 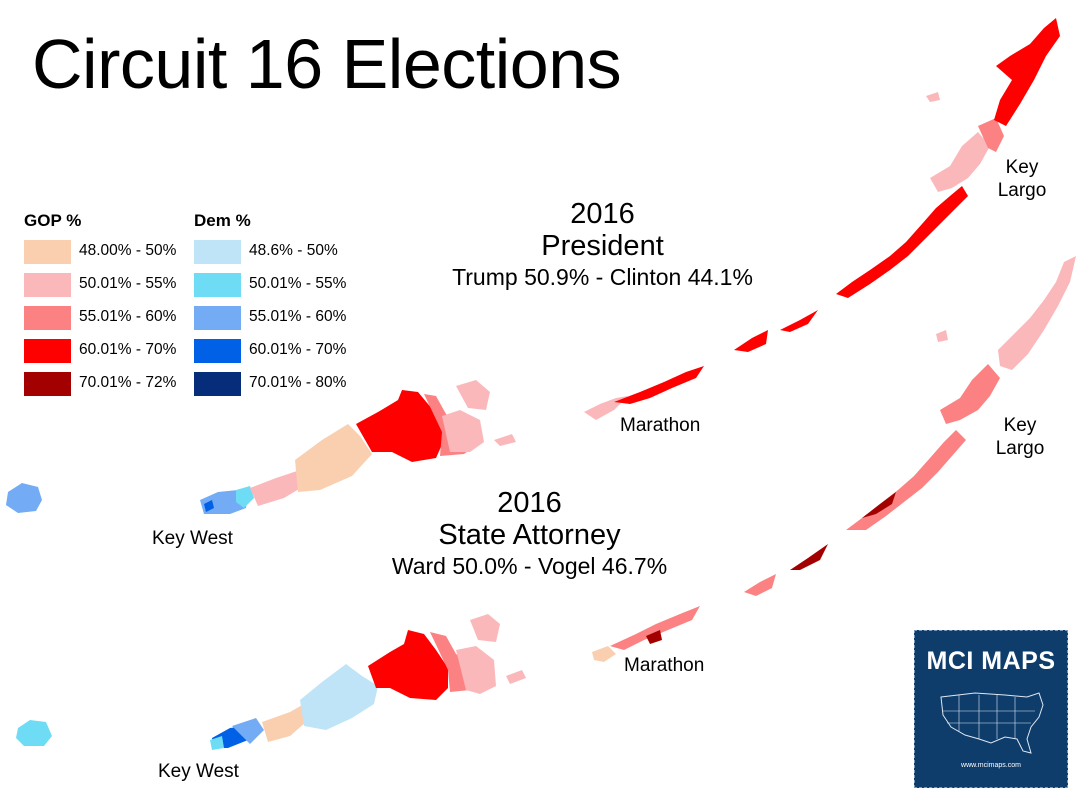 I want to click on no-name-key-bottom, so click(x=476, y=670).